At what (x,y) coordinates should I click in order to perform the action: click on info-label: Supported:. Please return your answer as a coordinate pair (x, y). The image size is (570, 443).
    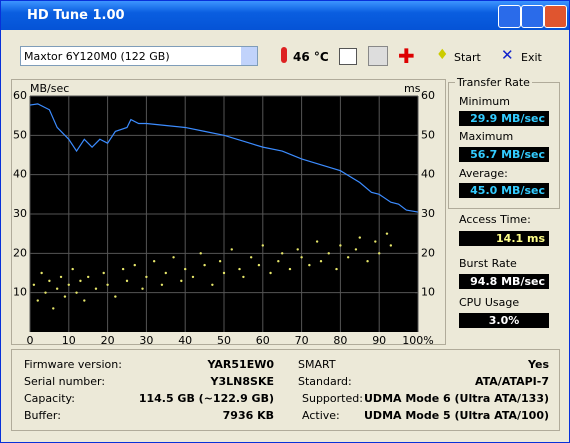
    Looking at the image, I should click on (332, 398).